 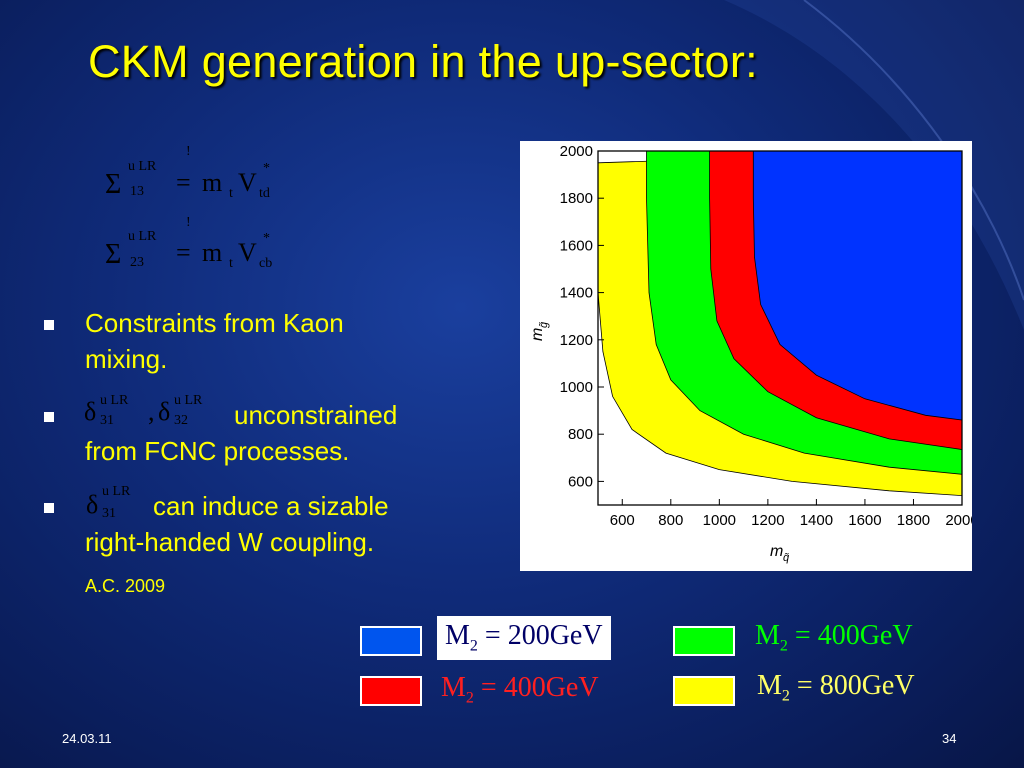 I want to click on legend-swatch-green, so click(x=704, y=641).